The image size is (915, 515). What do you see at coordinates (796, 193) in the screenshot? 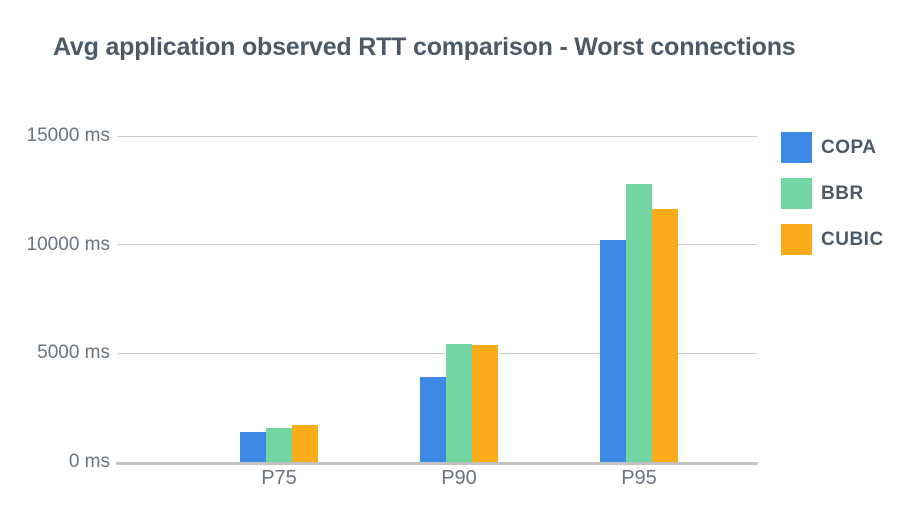
I see `bbr-color-swatch` at bounding box center [796, 193].